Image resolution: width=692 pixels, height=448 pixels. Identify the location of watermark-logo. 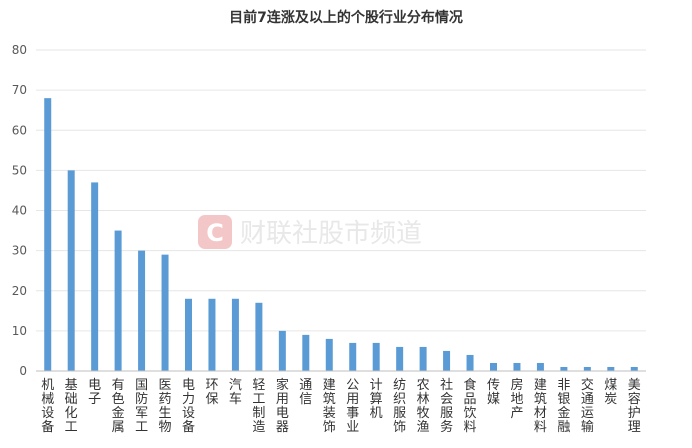
(215, 232).